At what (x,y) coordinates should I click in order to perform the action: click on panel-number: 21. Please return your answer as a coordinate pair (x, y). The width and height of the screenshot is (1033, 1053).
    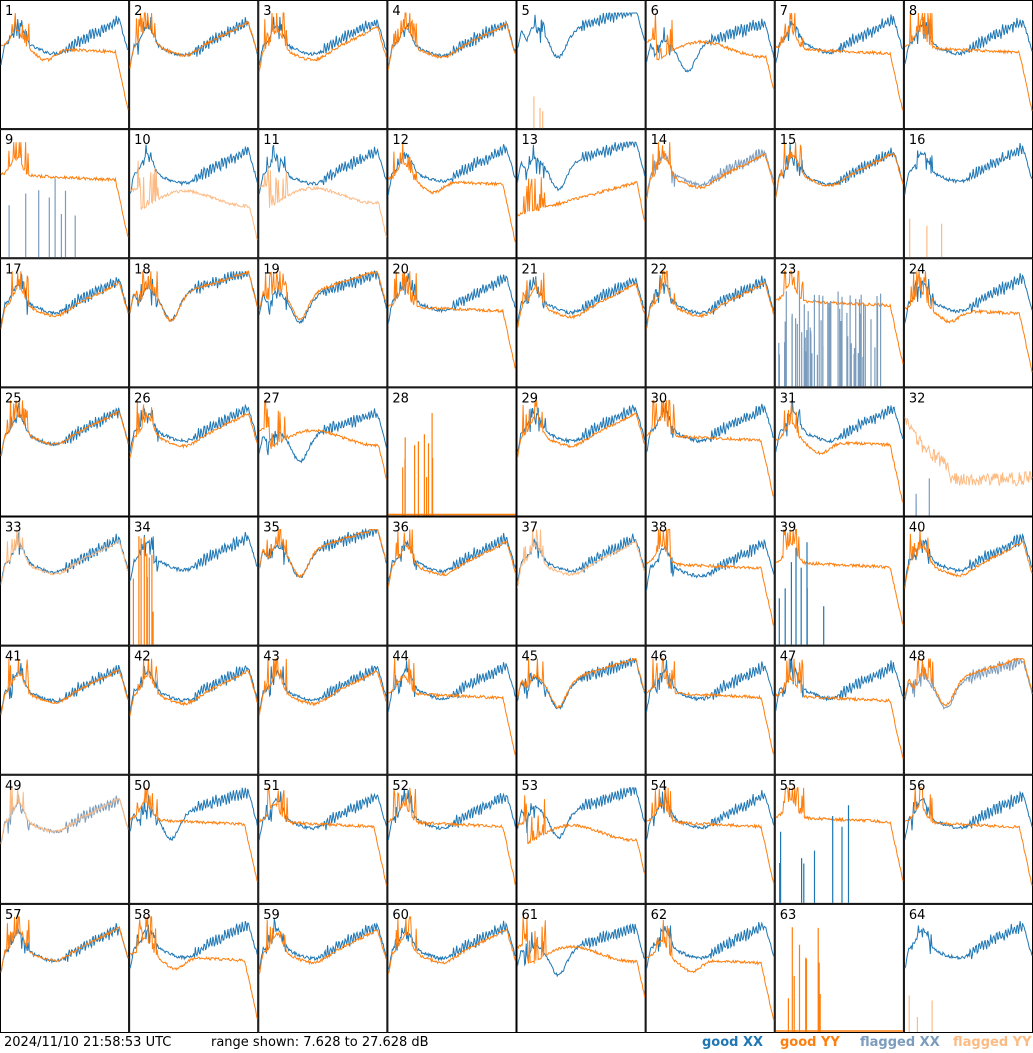
    Looking at the image, I should click on (530, 269).